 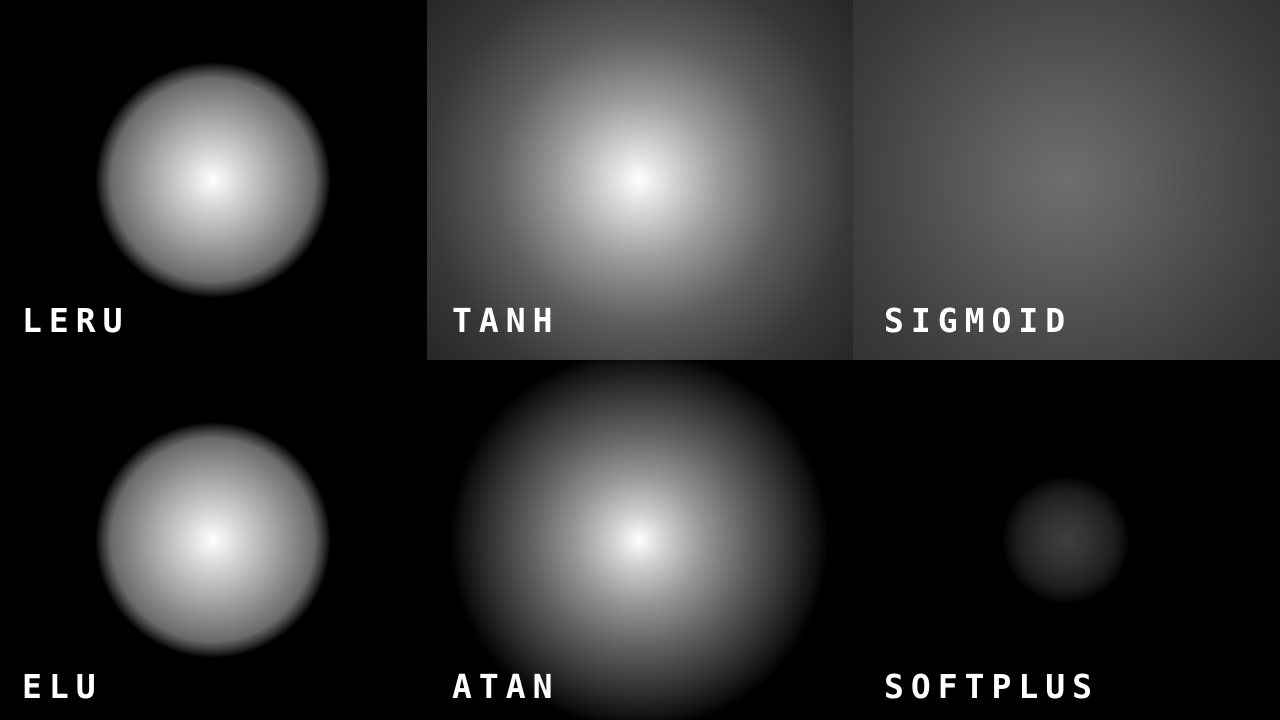 What do you see at coordinates (978, 320) in the screenshot?
I see `panel-label-sigmoid: SIGMOID` at bounding box center [978, 320].